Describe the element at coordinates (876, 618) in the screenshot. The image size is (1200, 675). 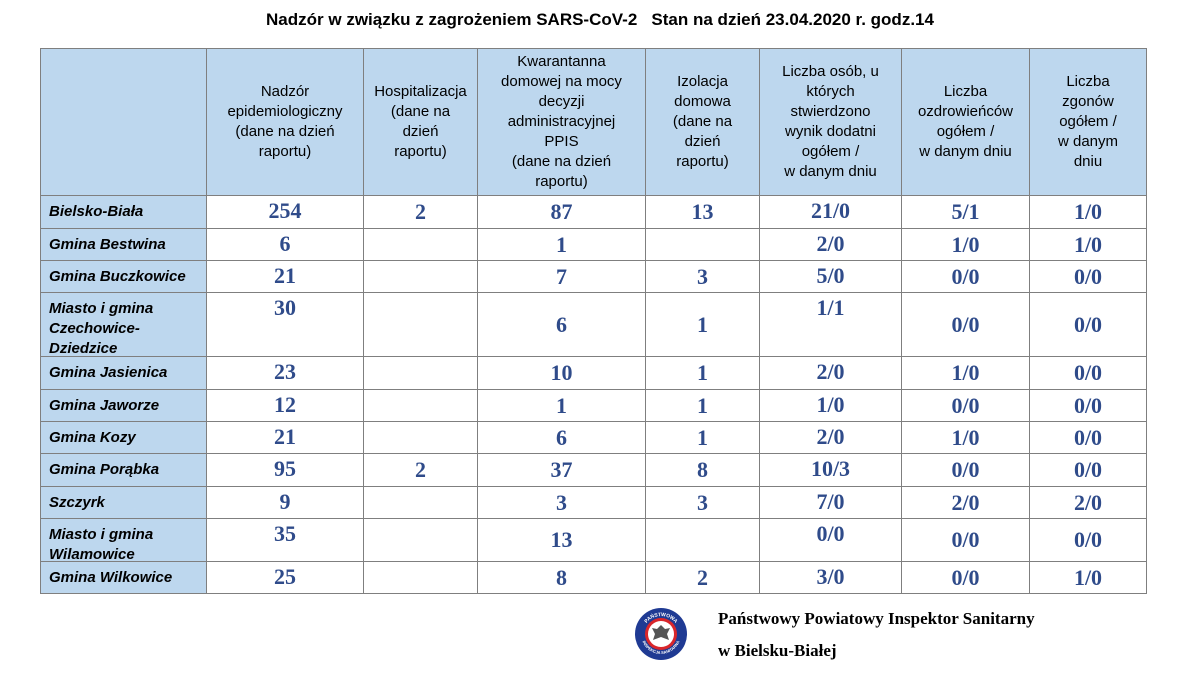
I see `footer-line: Państwowy Powiatowy Inspektor Sanitarny` at that location.